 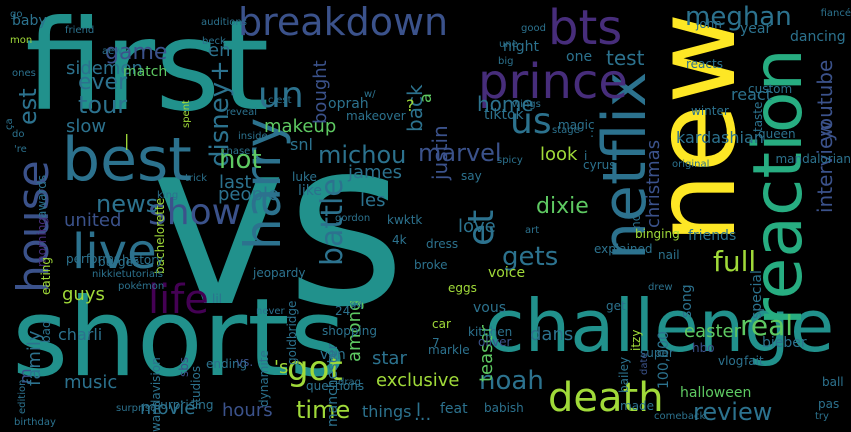 I want to click on word-139: kwktk, so click(x=405, y=220).